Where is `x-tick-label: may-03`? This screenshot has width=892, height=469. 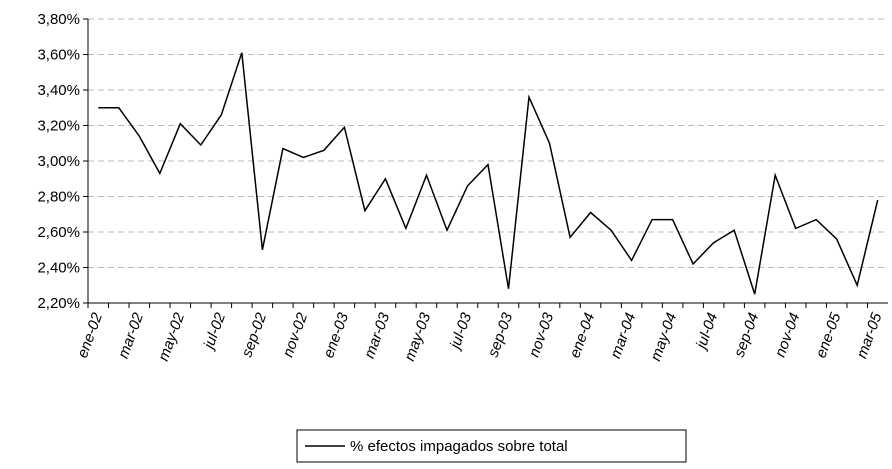
x-tick-label: may-03 is located at coordinates (417, 336).